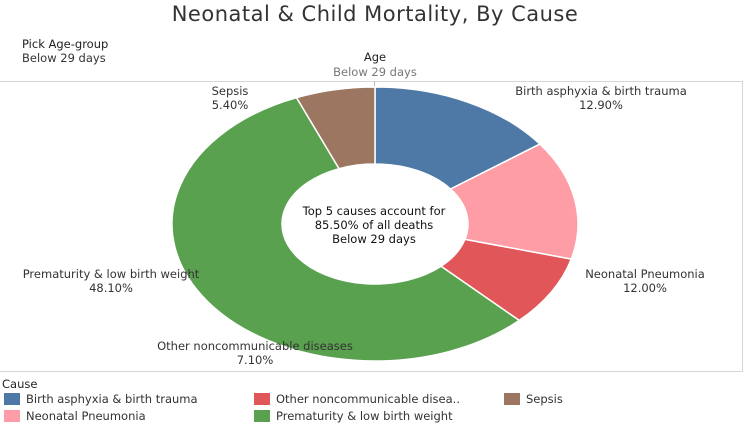 This screenshot has width=750, height=439. I want to click on legend-item-other-noncommunicable: Other noncommunicable disea.., so click(357, 399).